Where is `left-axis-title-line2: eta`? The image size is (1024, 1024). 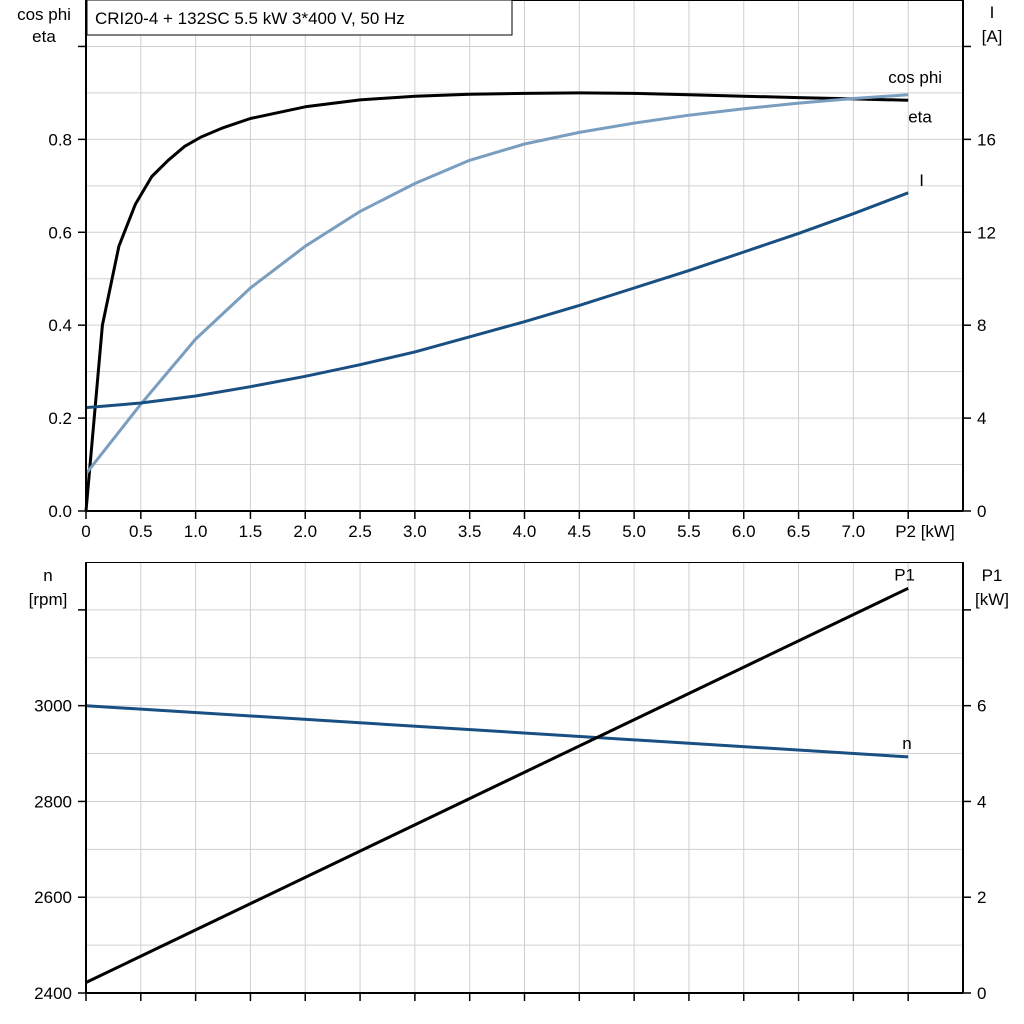 left-axis-title-line2: eta is located at coordinates (44, 36).